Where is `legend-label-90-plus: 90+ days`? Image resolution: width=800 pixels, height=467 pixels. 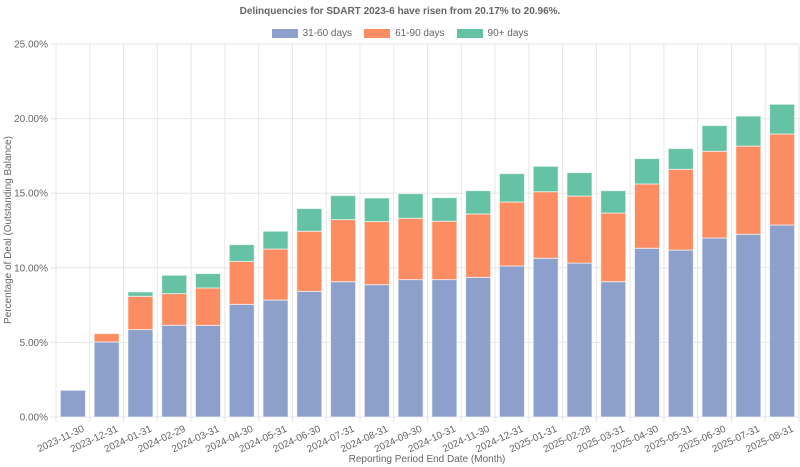
legend-label-90-plus: 90+ days is located at coordinates (508, 33).